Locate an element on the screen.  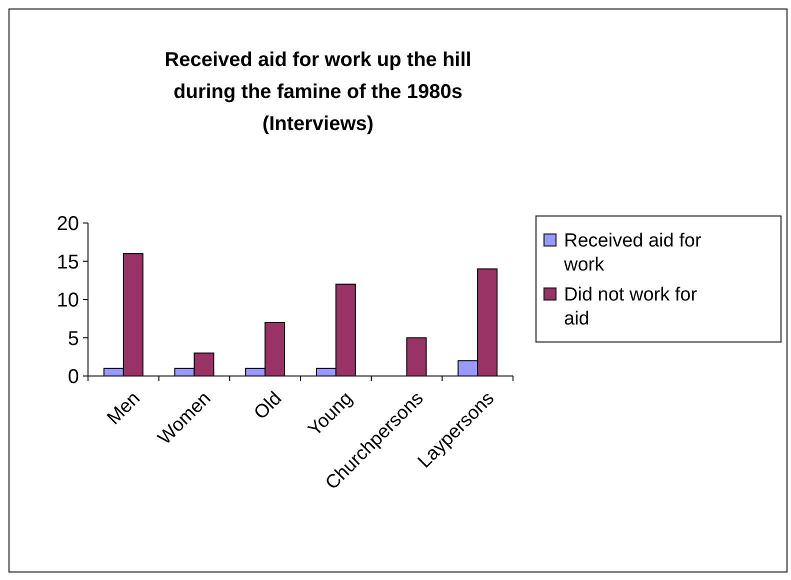
y-tick-label: 20 is located at coordinates (67, 224).